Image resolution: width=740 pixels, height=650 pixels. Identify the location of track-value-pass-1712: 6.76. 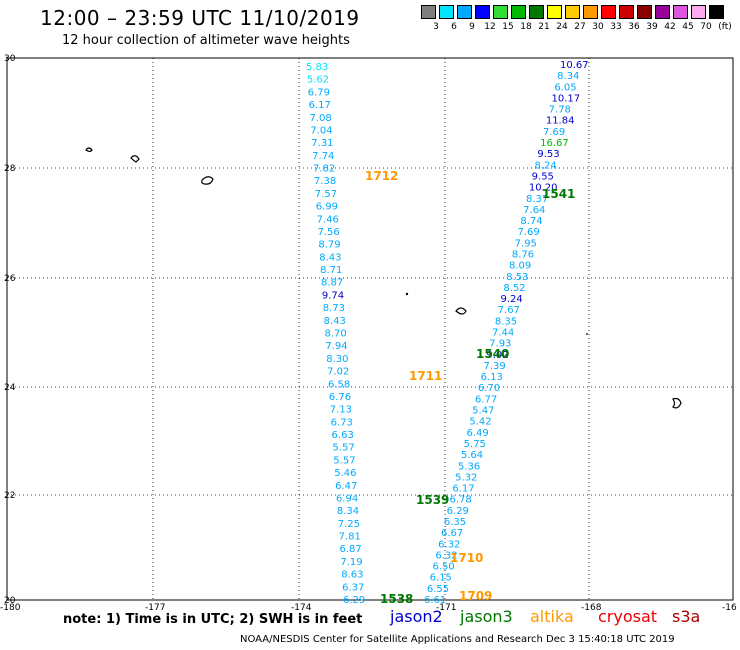
(340, 397).